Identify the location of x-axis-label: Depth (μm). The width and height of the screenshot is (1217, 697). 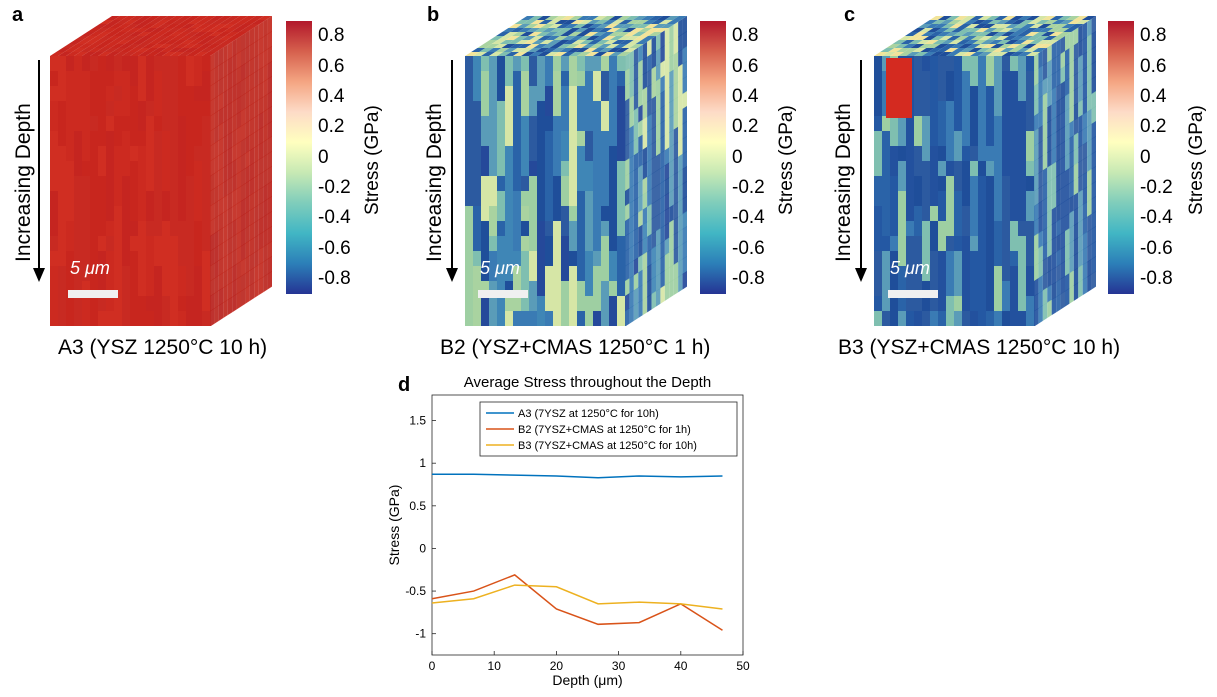
(587, 680).